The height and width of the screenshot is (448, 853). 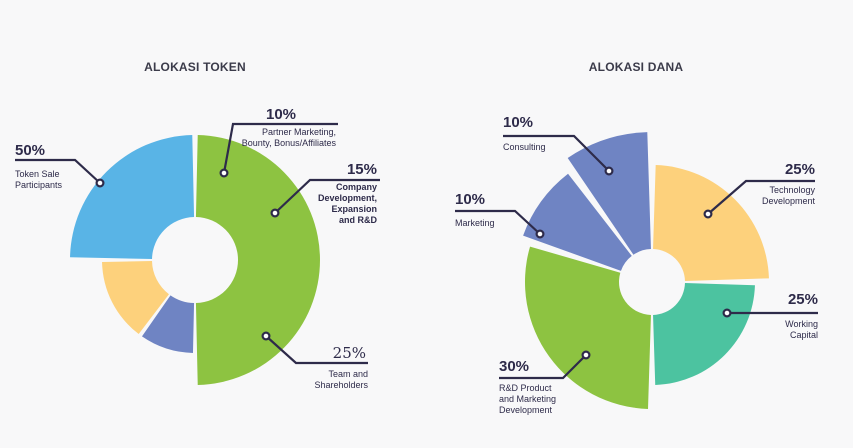 What do you see at coordinates (195, 67) in the screenshot?
I see `token-chart-title: ALOKASI TOKEN` at bounding box center [195, 67].